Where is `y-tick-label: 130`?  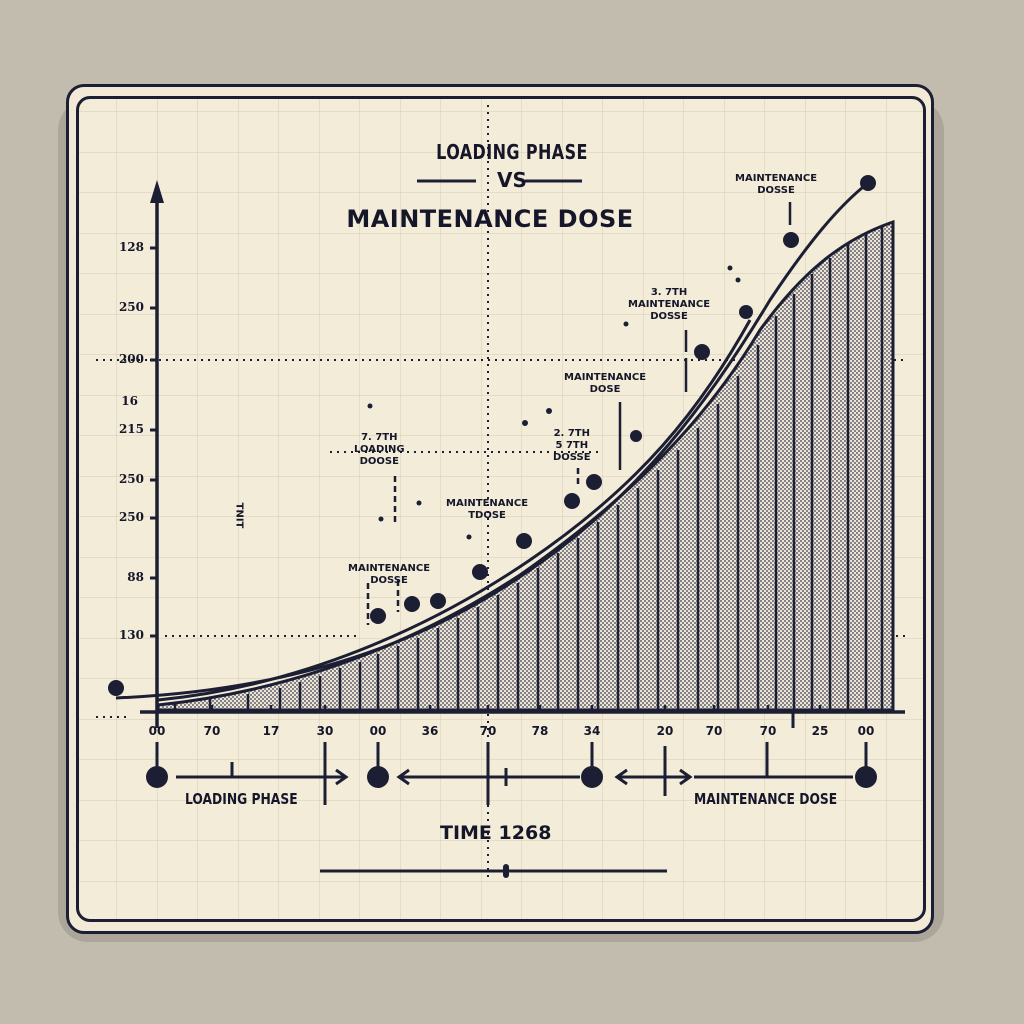
y-tick-label: 130 is located at coordinates (131, 635).